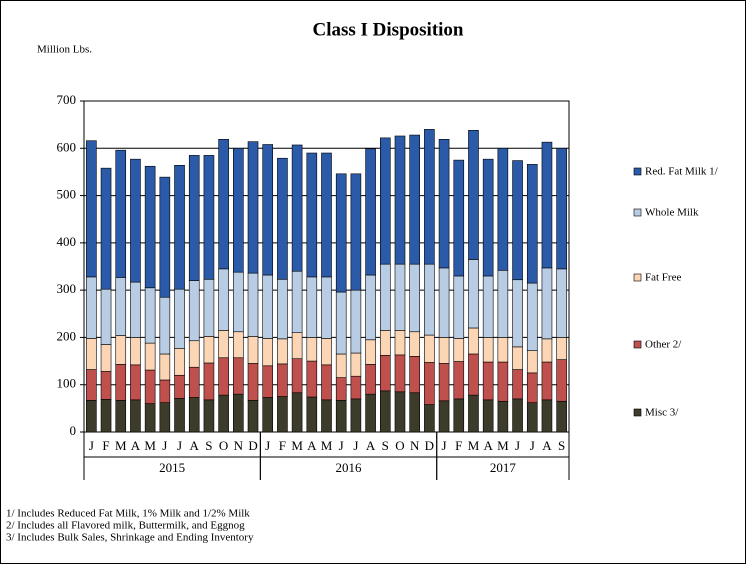  What do you see at coordinates (662, 413) in the screenshot?
I see `legend-label: Misc 3/` at bounding box center [662, 413].